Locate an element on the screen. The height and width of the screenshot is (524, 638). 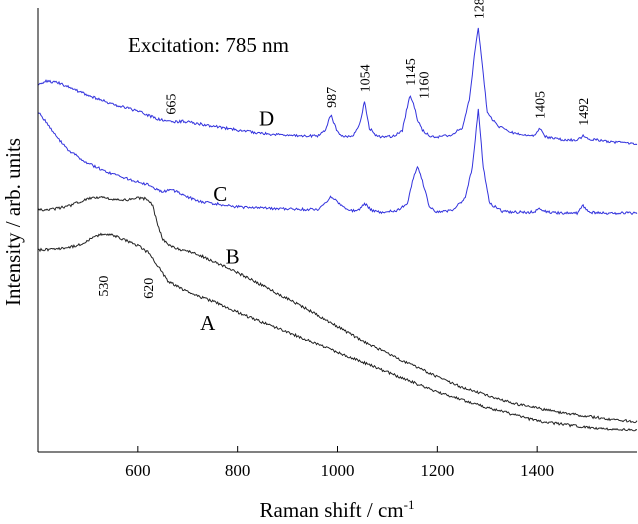
peak-label: 1492 is located at coordinates (584, 112).